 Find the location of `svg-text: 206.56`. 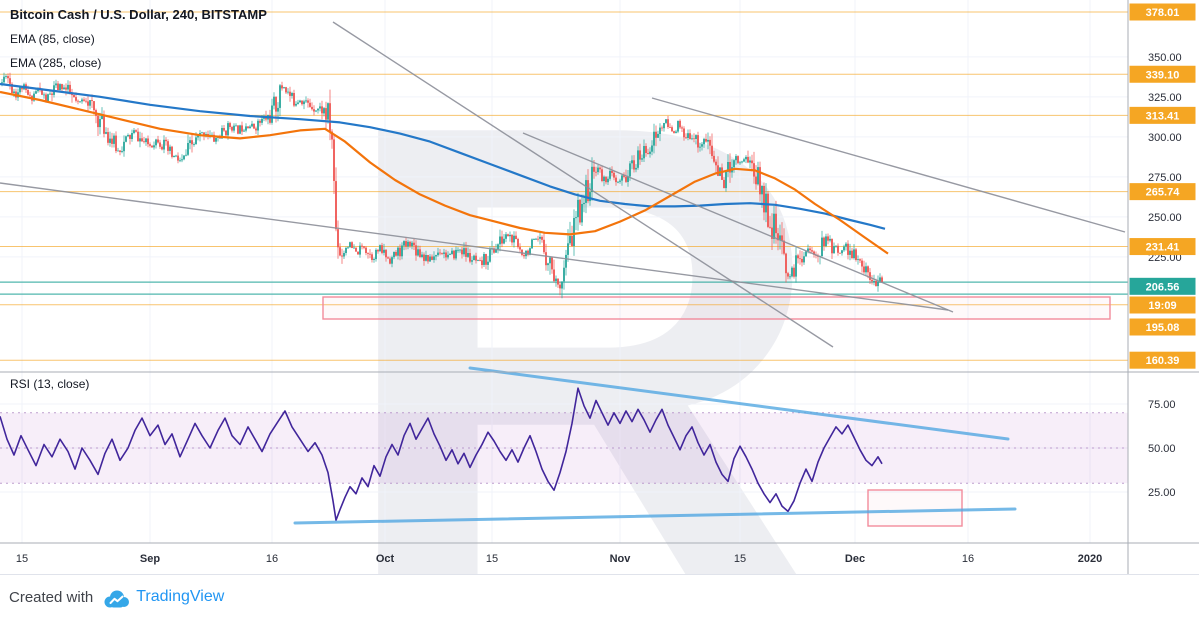

svg-text: 206.56 is located at coordinates (1163, 287).